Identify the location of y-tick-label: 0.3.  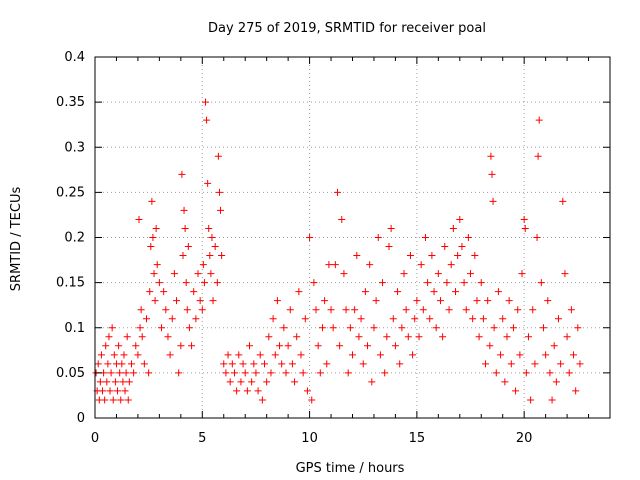
(74, 147).